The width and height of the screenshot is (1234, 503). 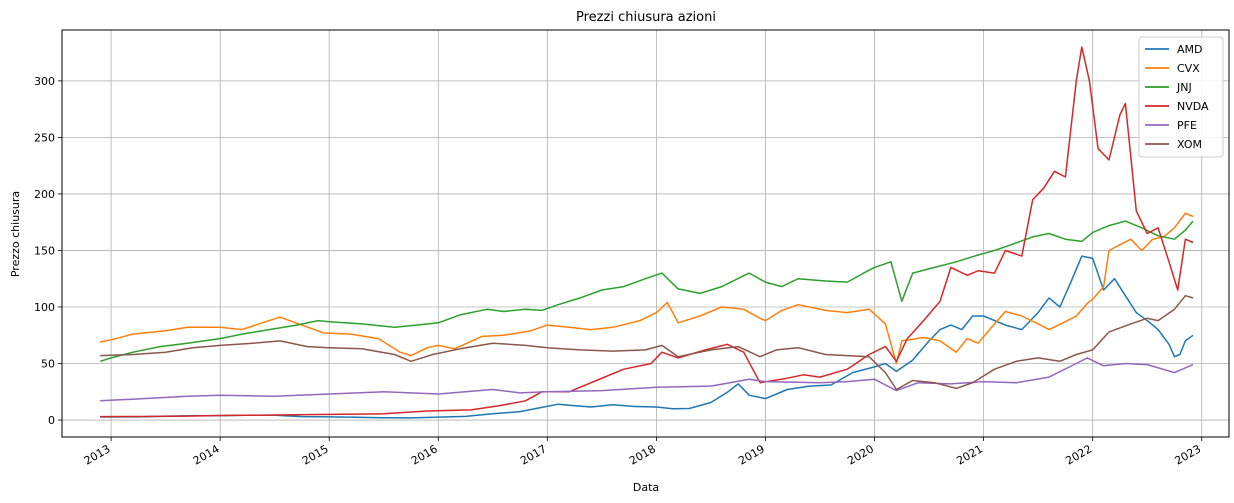 What do you see at coordinates (860, 454) in the screenshot?
I see `x-tick-label: 2020` at bounding box center [860, 454].